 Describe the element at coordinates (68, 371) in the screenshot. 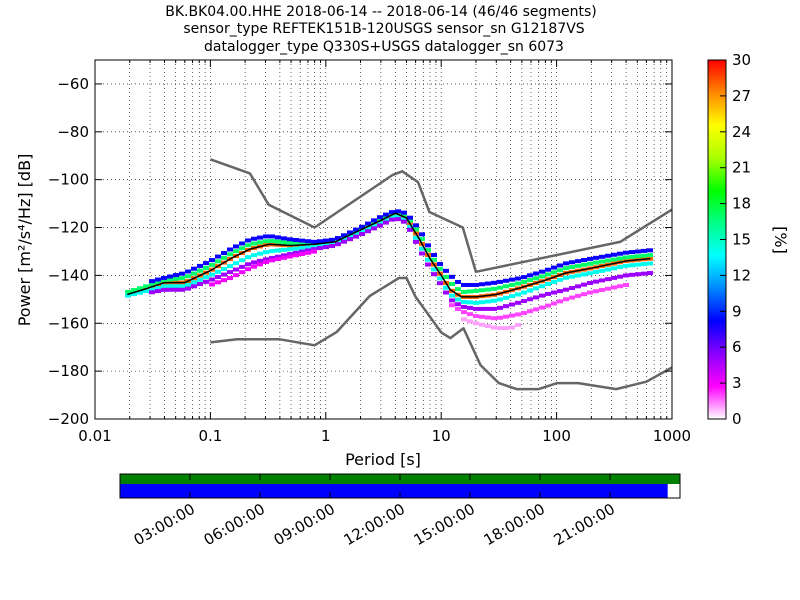

I see `y-tick-label: −180` at that location.